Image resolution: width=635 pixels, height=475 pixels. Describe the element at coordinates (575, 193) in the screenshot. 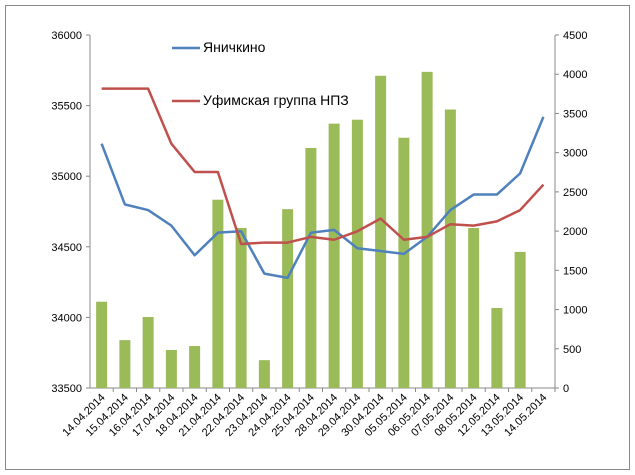

I see `y2-tick-label: 2500` at that location.